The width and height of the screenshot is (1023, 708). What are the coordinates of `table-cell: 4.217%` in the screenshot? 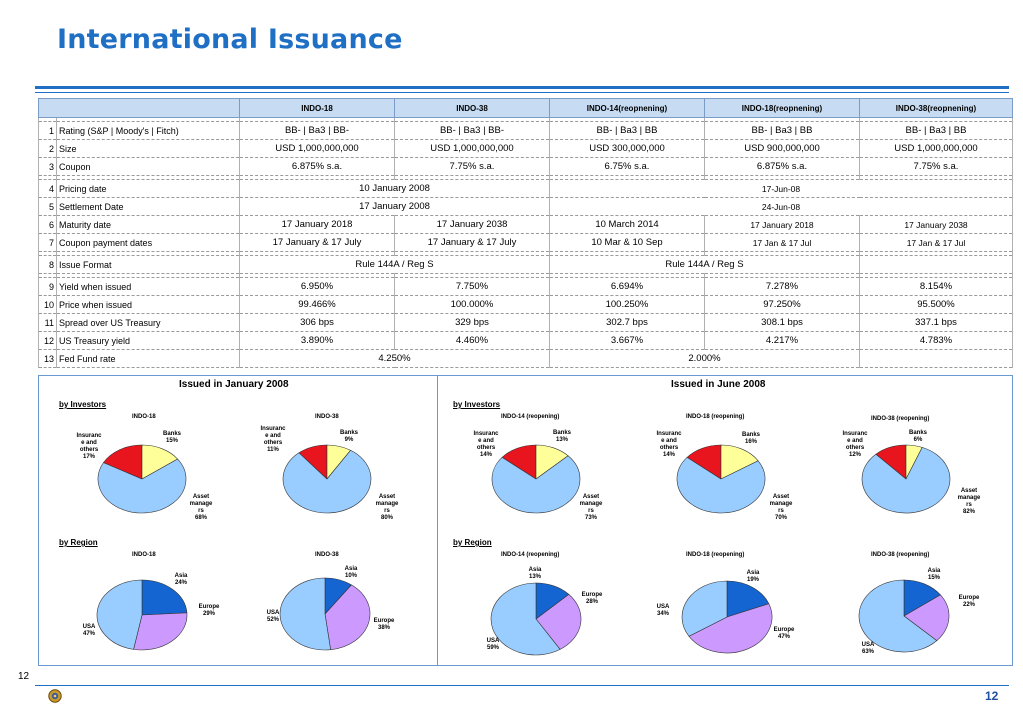 It's located at (782, 340).